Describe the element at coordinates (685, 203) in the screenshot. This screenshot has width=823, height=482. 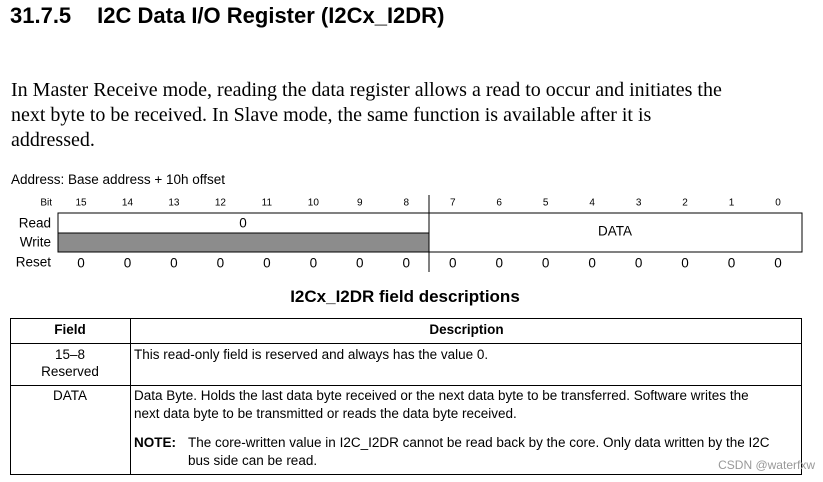
I see `bit-number: 2` at that location.